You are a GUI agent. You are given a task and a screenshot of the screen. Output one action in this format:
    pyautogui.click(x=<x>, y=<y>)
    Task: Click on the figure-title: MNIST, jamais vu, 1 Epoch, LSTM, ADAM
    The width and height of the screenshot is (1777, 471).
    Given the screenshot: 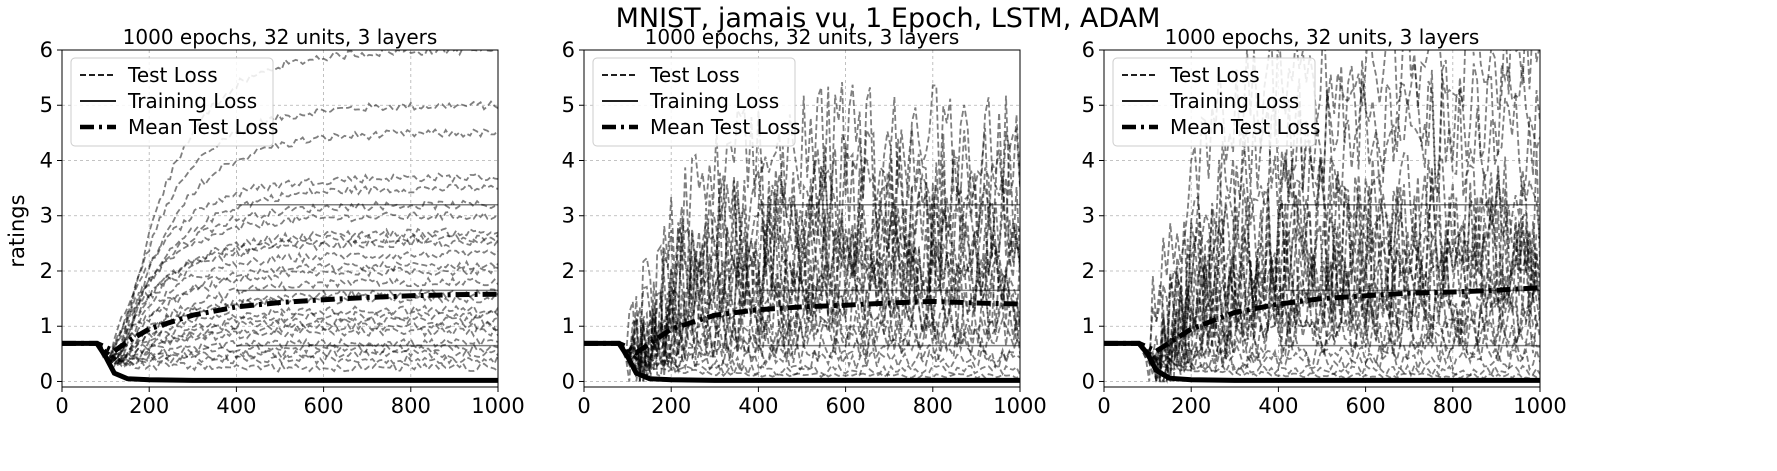 What is the action you would take?
    pyautogui.click(x=888, y=18)
    